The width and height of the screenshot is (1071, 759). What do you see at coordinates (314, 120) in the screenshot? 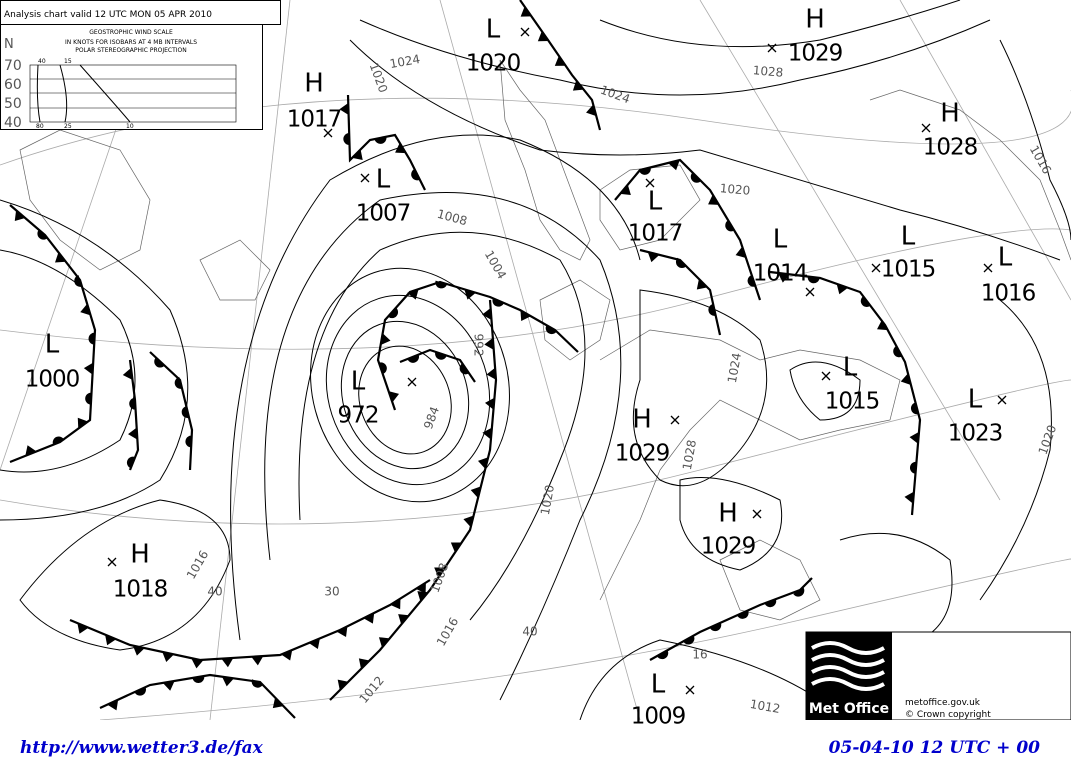
I see `pressure-value: 1017` at bounding box center [314, 120].